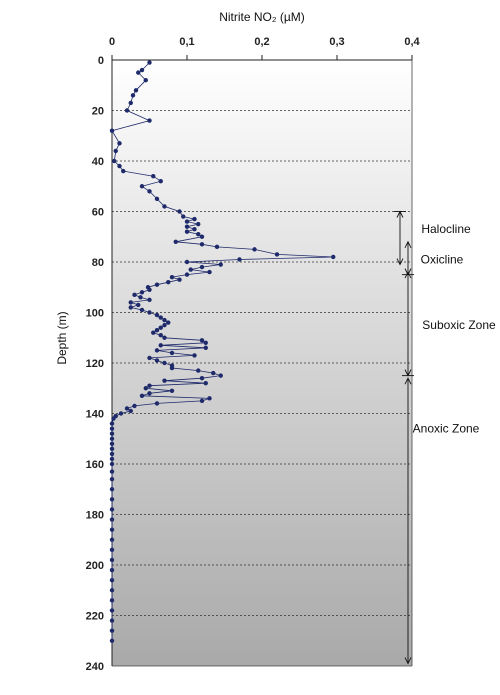  What do you see at coordinates (446, 229) in the screenshot?
I see `zone-label: Halocline` at bounding box center [446, 229].